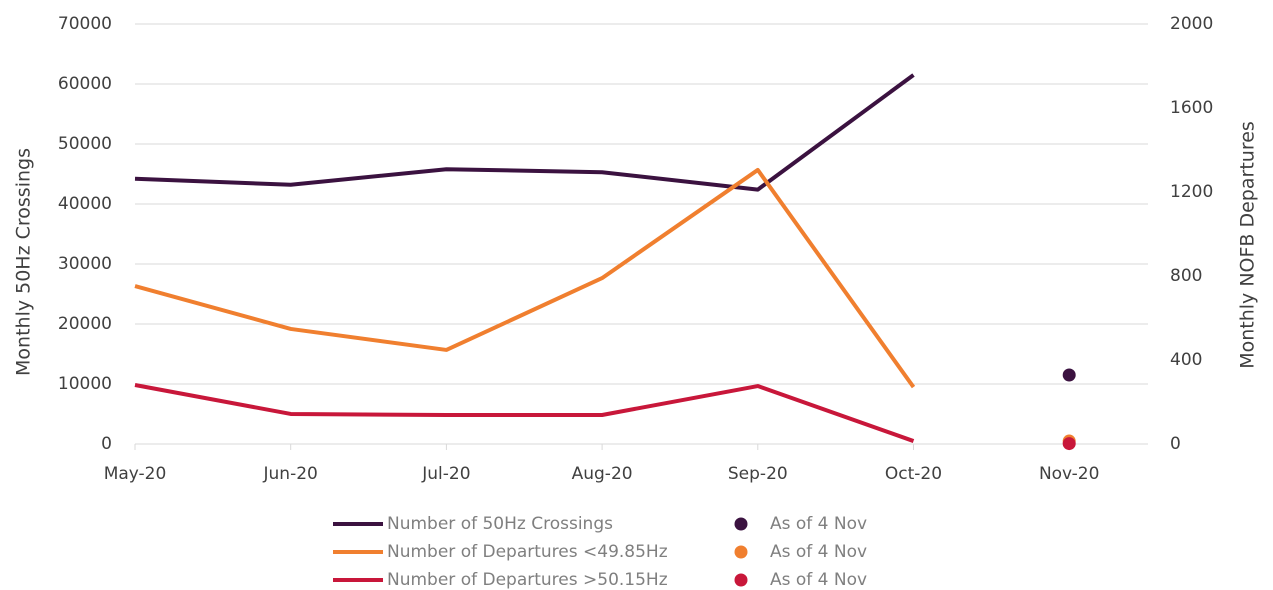 This screenshot has height=590, width=1273. Describe the element at coordinates (758, 474) in the screenshot. I see `x-tick-label: Sep-20` at that location.